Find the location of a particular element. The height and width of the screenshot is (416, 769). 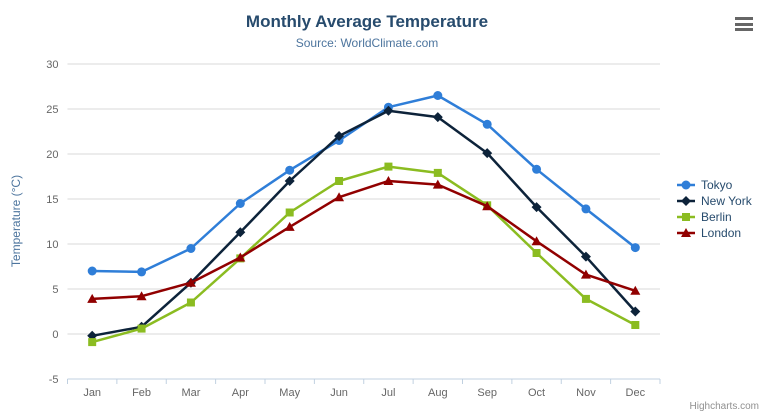

circle-series-marker-icon is located at coordinates (686, 185).